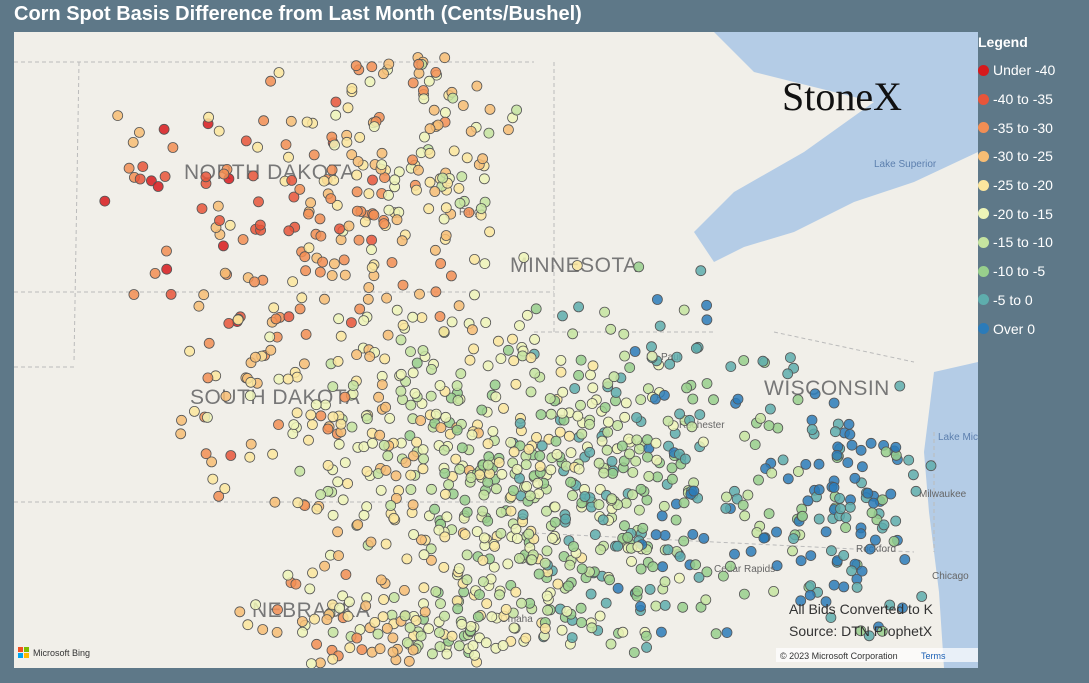 The width and height of the screenshot is (1089, 683). Describe the element at coordinates (1033, 185) in the screenshot. I see `legend-item: -25 to -20` at that location.